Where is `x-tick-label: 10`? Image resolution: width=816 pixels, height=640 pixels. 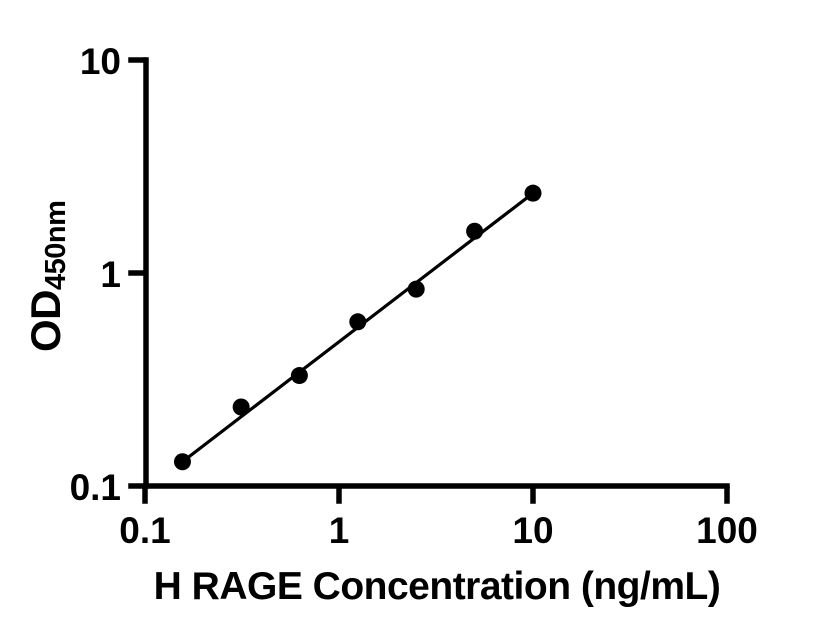 x-tick-label: 10 is located at coordinates (532, 530).